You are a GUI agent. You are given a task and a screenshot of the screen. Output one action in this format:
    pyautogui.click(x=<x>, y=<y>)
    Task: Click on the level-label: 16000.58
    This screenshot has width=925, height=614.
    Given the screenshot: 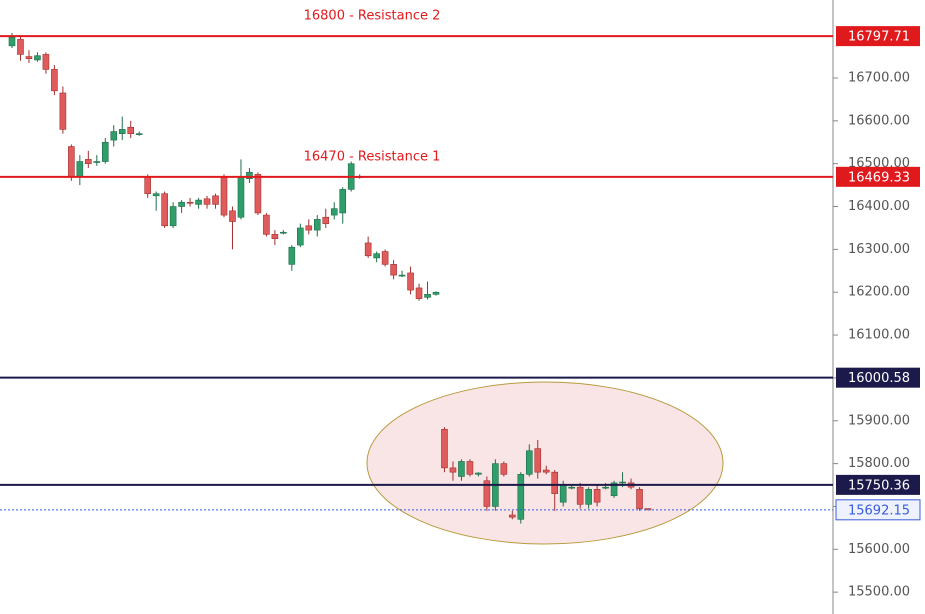 What is the action you would take?
    pyautogui.click(x=879, y=378)
    